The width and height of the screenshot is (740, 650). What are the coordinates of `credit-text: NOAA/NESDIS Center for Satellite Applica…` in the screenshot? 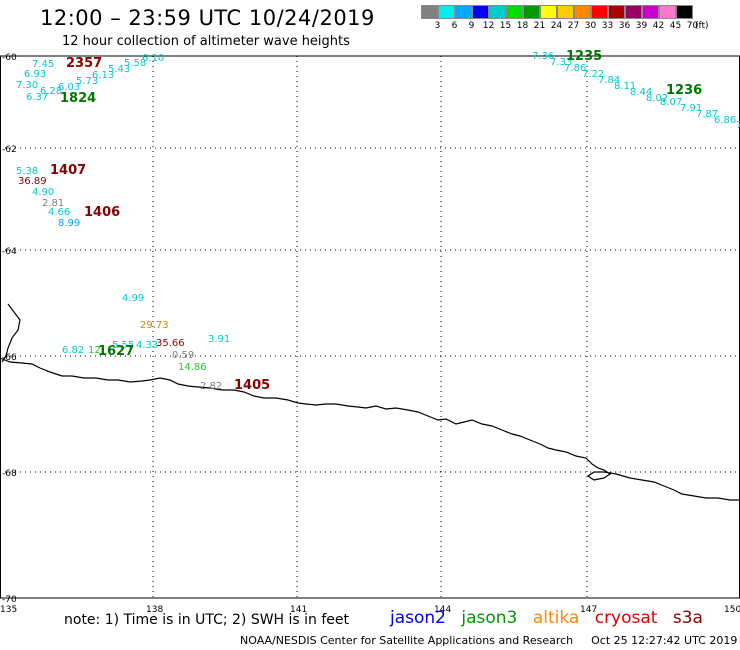 It's located at (407, 640).